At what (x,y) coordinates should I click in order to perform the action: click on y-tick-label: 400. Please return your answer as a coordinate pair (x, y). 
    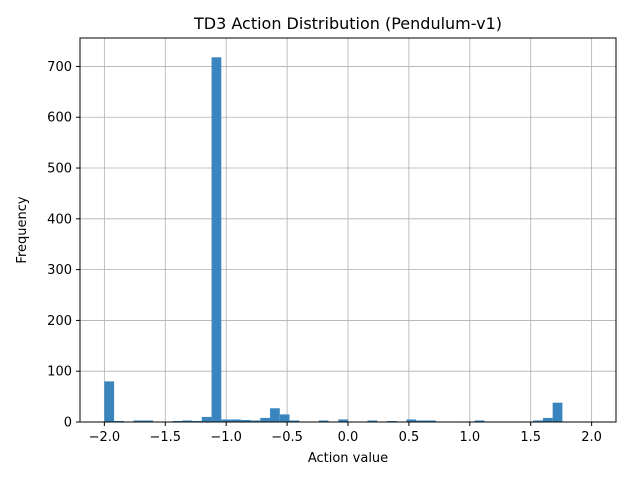
    Looking at the image, I should click on (59, 219).